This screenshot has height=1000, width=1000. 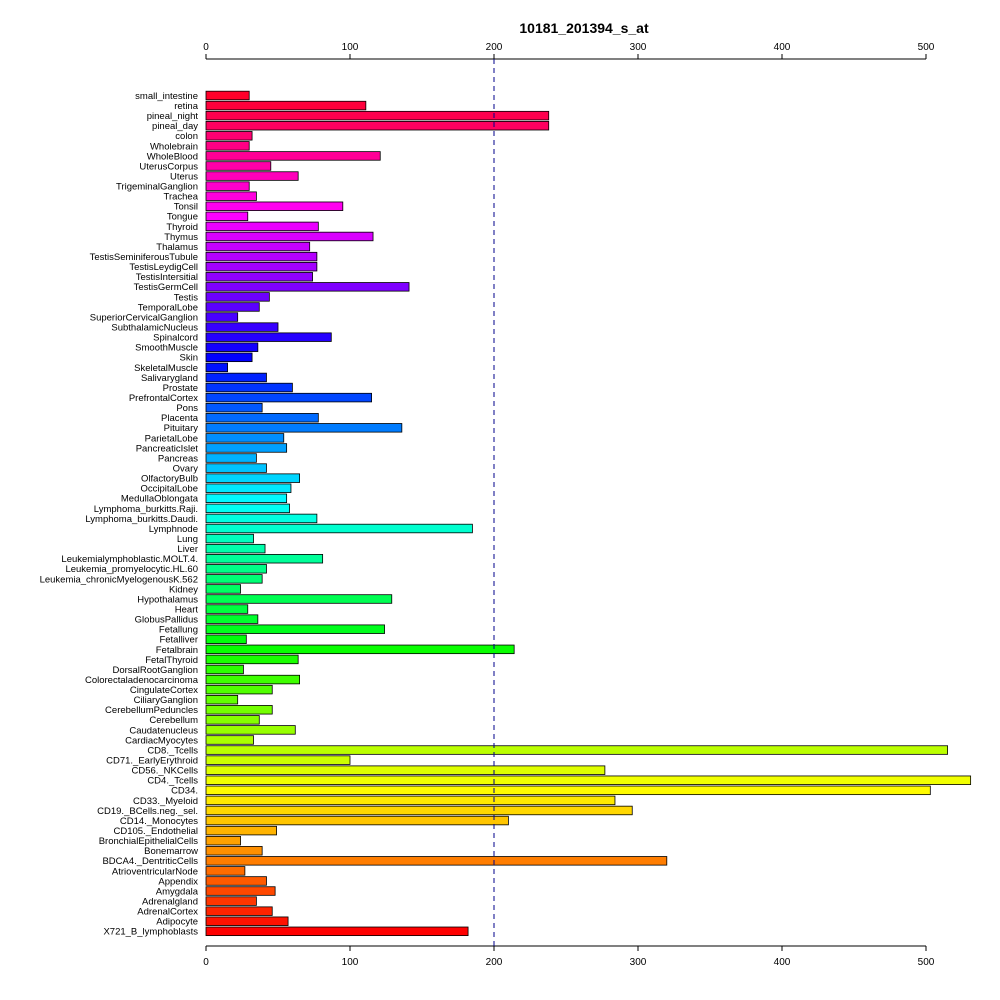 What do you see at coordinates (187, 408) in the screenshot?
I see `category-label: Pons` at bounding box center [187, 408].